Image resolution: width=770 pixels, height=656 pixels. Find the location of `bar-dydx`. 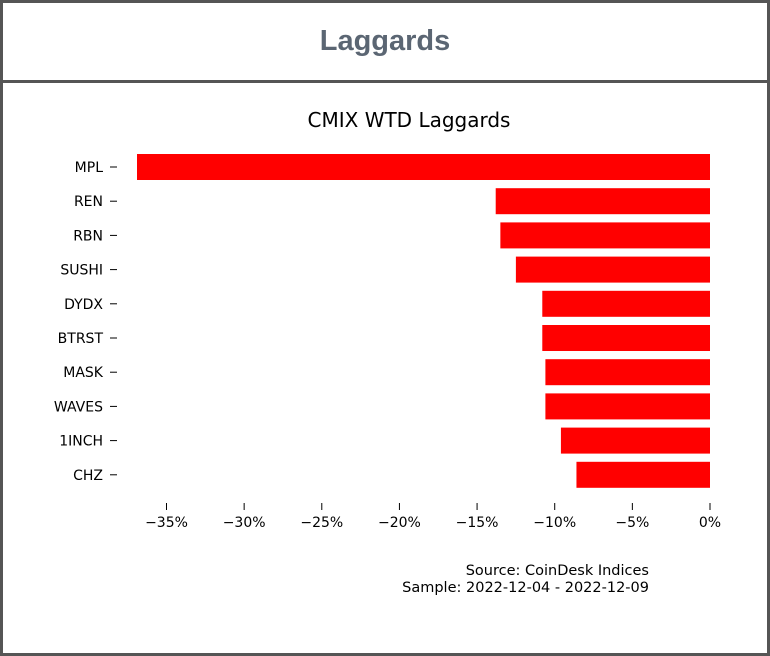

bar-dydx is located at coordinates (626, 303).